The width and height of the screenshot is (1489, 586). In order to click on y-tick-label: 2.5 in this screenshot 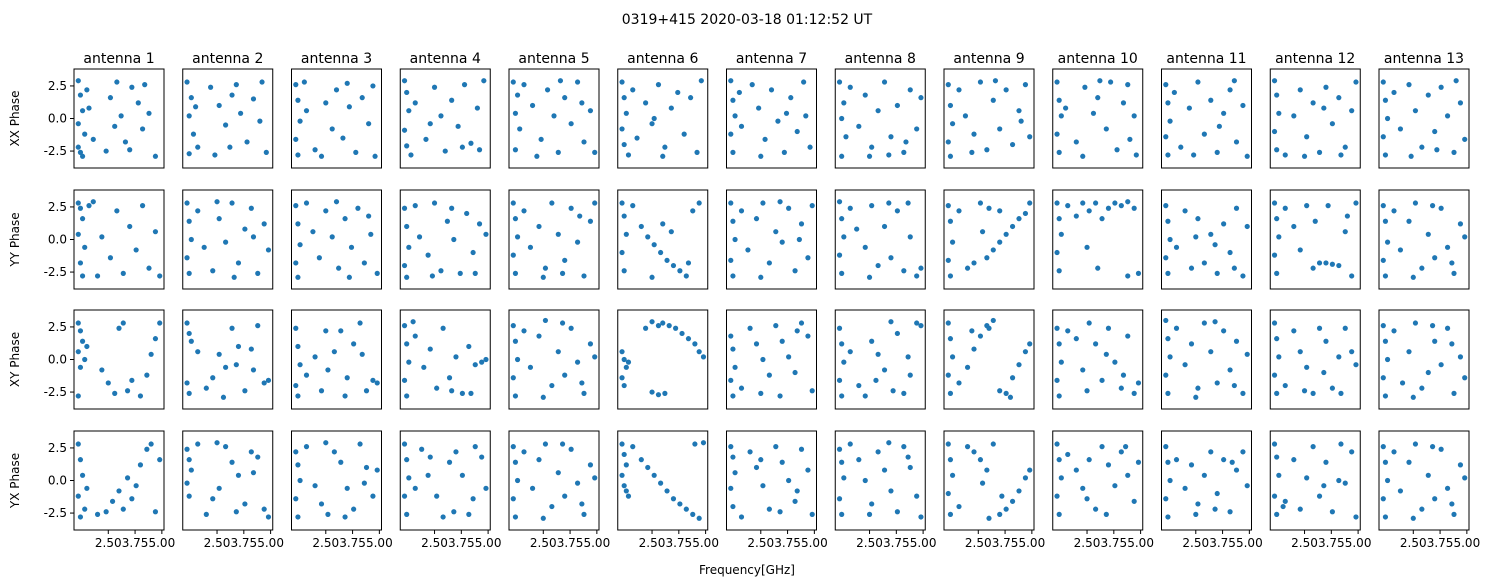, I will do `click(57, 86)`.